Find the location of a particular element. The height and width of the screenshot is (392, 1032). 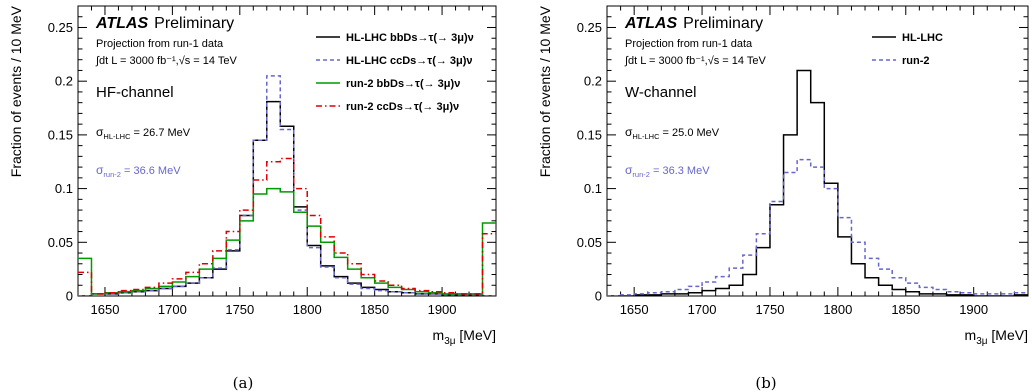

sigma-annotation-1: σrun-2 = 36.3 MeV is located at coordinates (667, 171).